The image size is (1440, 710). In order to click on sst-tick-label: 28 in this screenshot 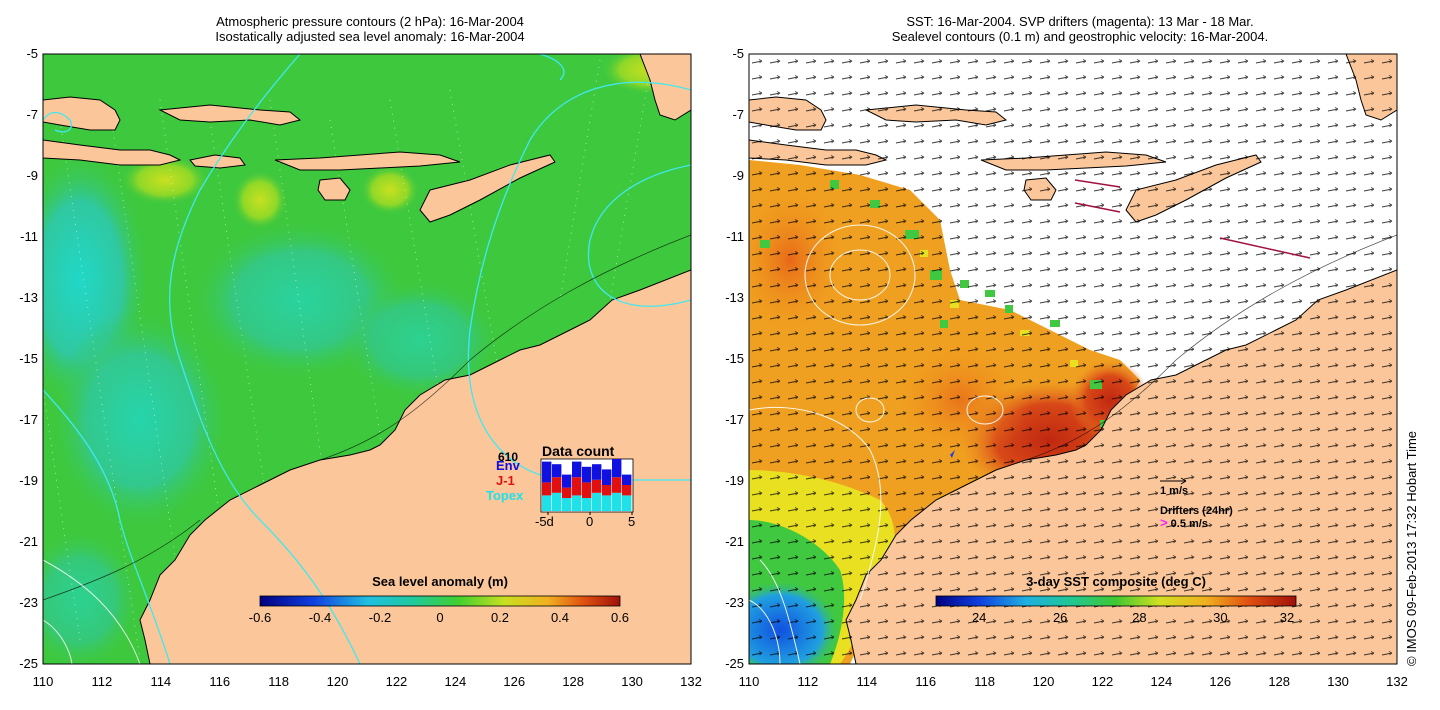, I will do `click(1139, 617)`.